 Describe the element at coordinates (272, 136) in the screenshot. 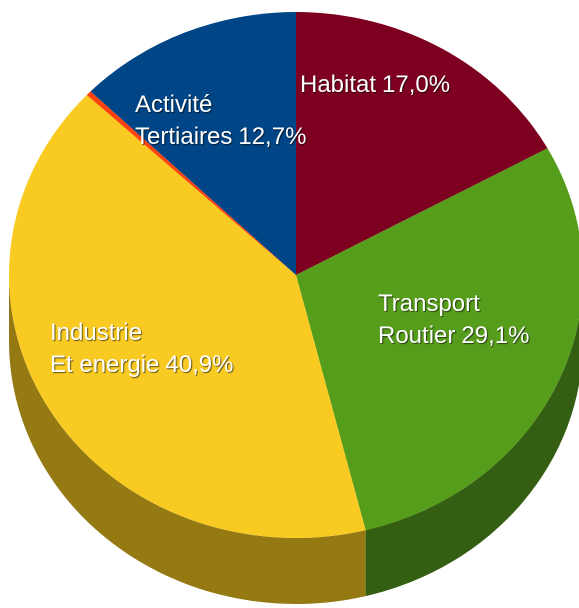

I see `value-label: 12,7%` at that location.